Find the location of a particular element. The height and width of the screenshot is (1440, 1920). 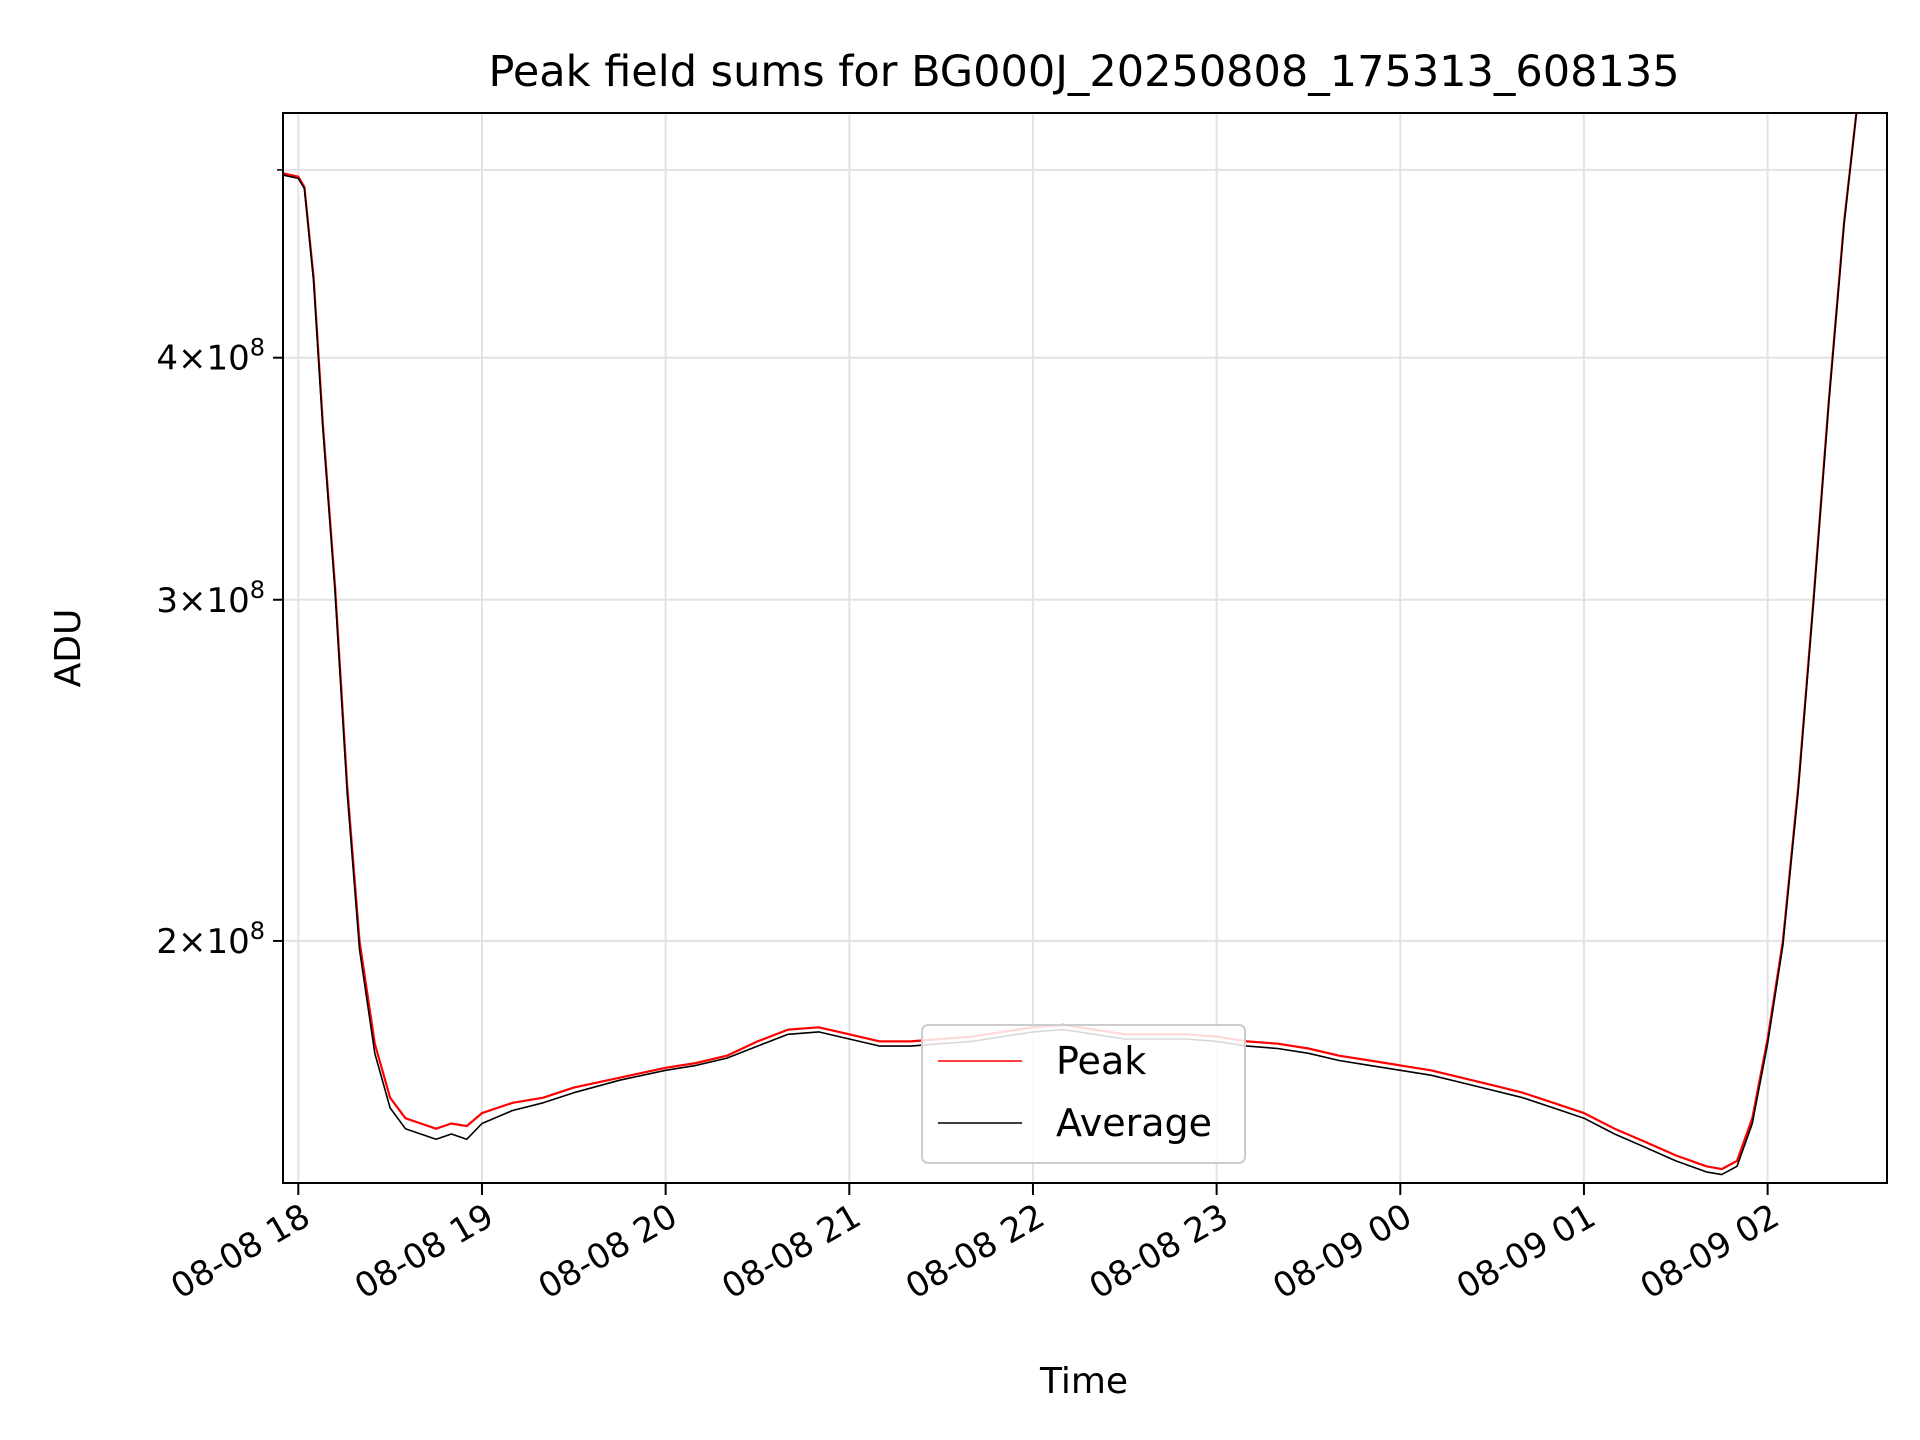

x-tick-label: 08-09 02 is located at coordinates (1710, 1251).